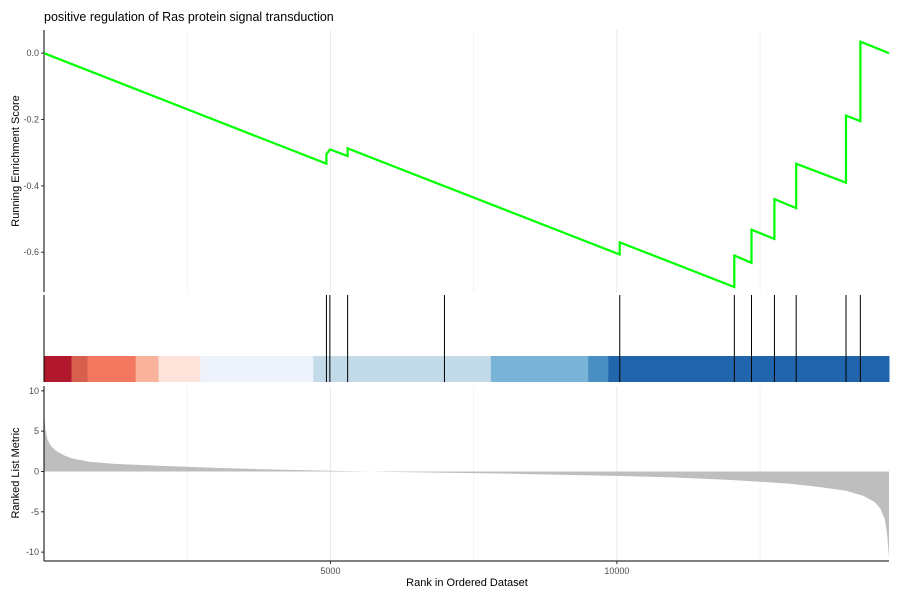 This screenshot has height=600, width=900. Describe the element at coordinates (32, 552) in the screenshot. I see `metric-y-tick-label: -10` at that location.